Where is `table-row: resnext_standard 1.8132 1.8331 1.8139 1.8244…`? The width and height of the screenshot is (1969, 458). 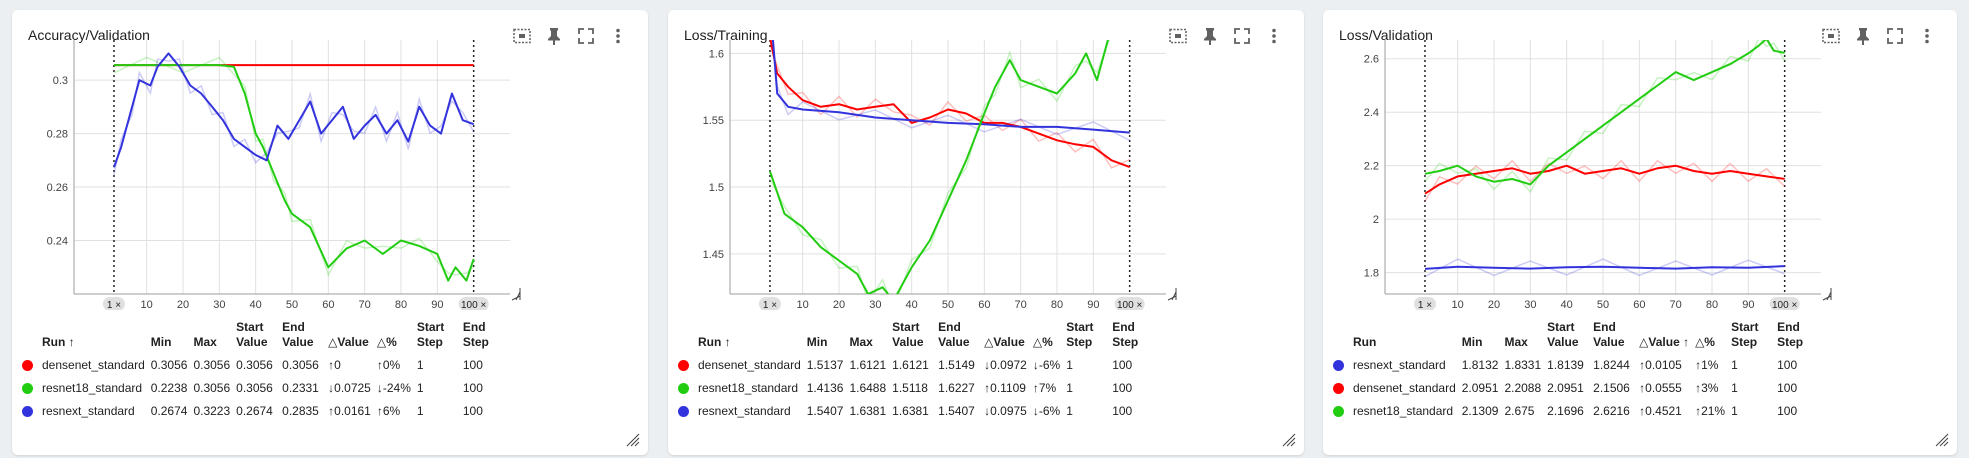 table-row: resnext_standard 1.8132 1.8331 1.8139 1.8244… is located at coordinates (1578, 365).